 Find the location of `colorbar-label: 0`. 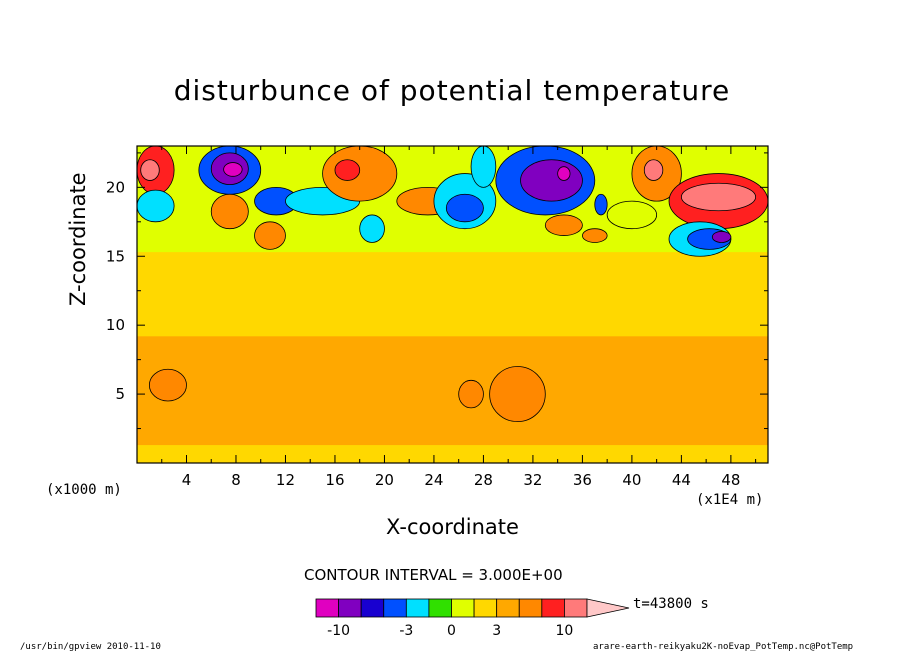

colorbar-label: 0 is located at coordinates (451, 631).